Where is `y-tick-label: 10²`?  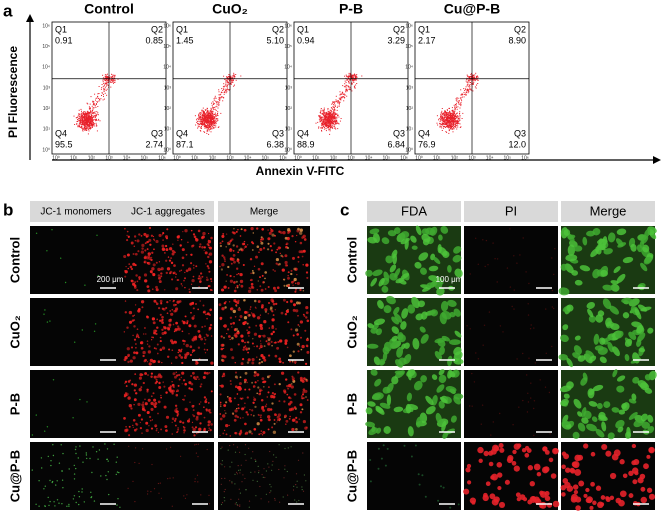 y-tick-label: 10² is located at coordinates (289, 109).